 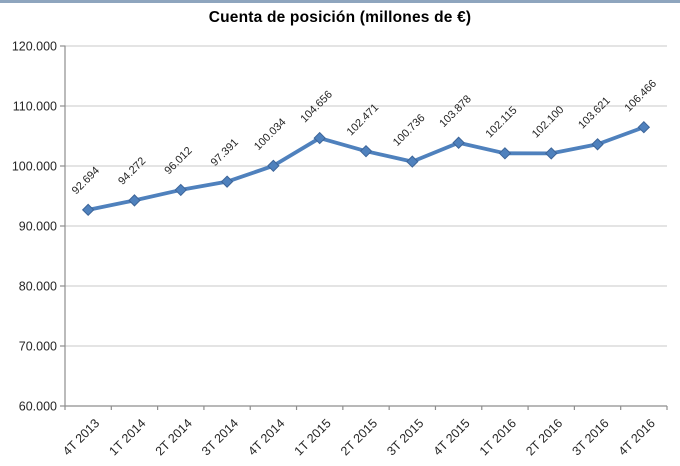 I want to click on data-label: 100.736, so click(x=409, y=130).